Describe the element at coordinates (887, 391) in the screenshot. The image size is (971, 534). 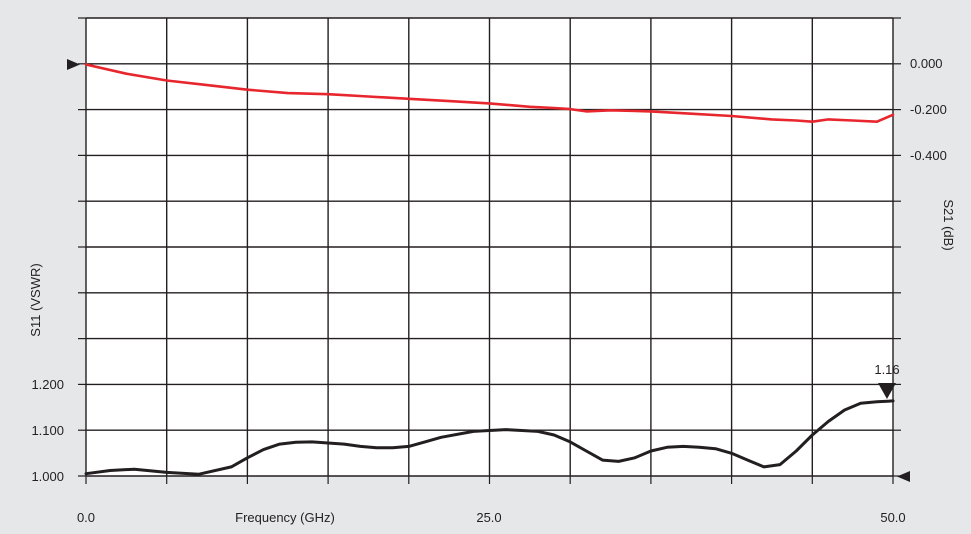
I see `s11-endpoint-marker` at that location.